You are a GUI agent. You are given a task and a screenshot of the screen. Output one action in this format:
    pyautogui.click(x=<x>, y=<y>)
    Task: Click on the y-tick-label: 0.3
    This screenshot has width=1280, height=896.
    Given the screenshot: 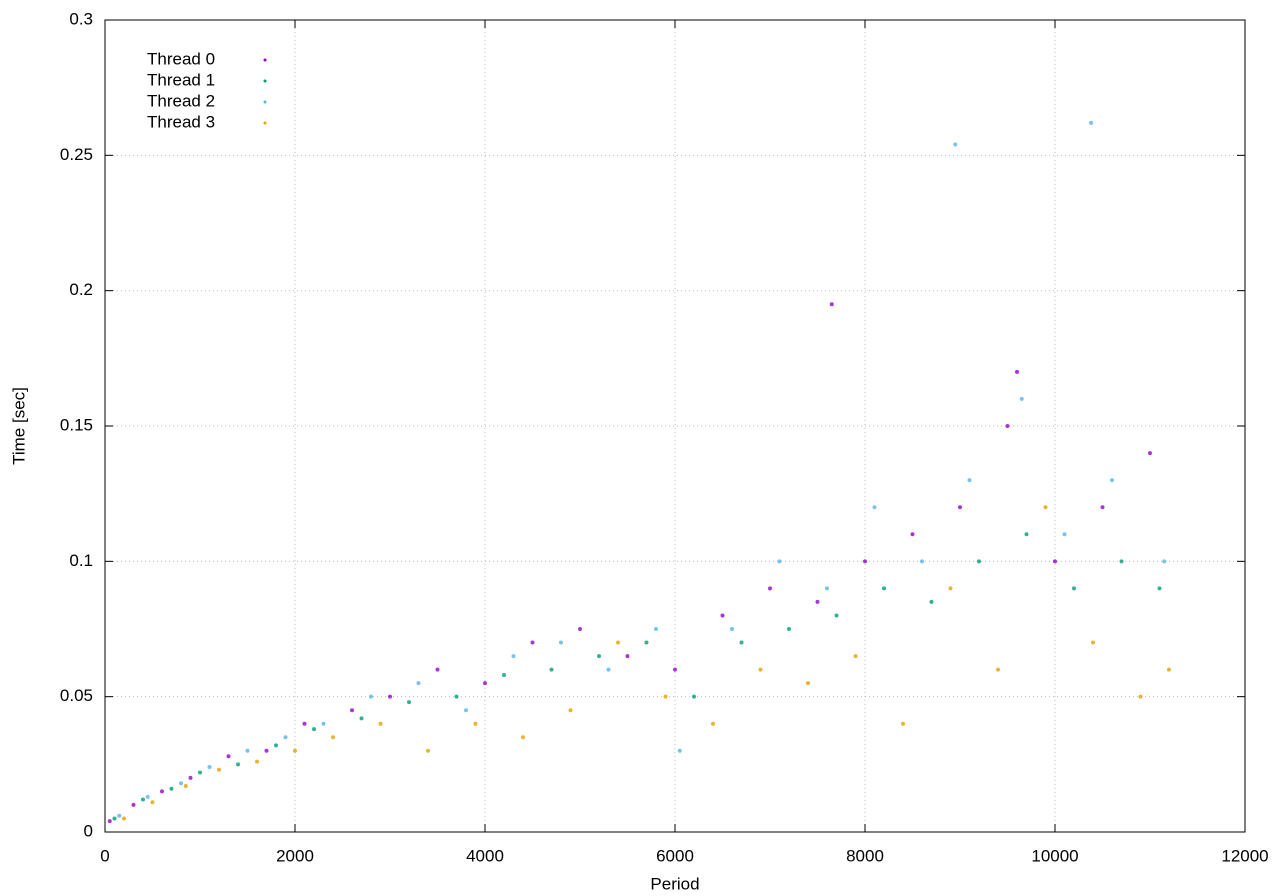 What is the action you would take?
    pyautogui.click(x=81, y=18)
    